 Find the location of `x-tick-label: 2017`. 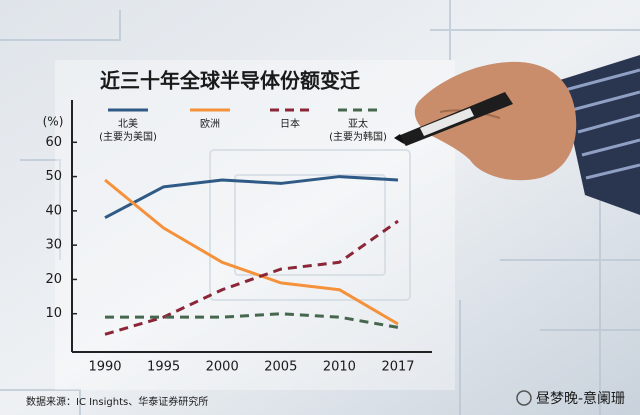

x-tick-label: 2017 is located at coordinates (397, 367).